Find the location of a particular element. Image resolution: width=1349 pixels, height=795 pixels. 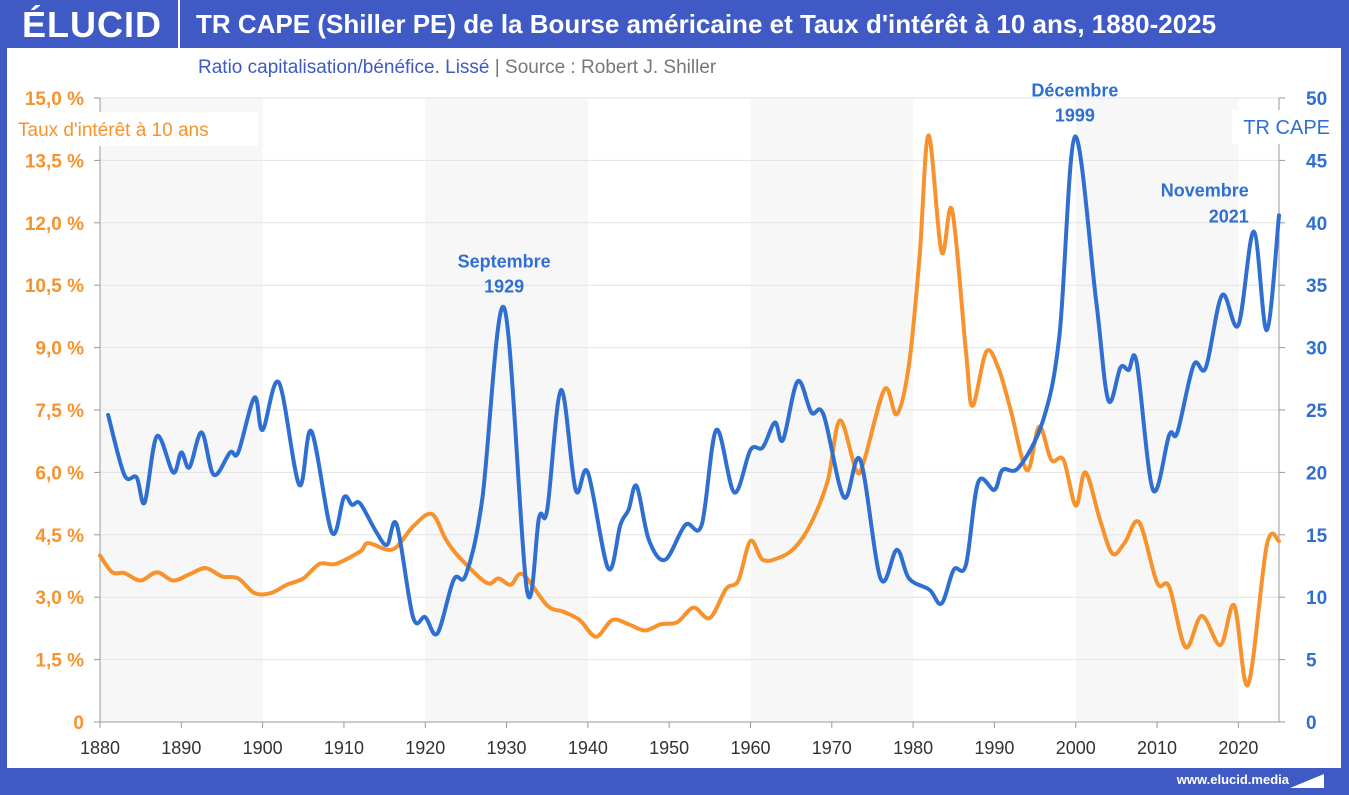

right-tick-label: 50 is located at coordinates (1316, 99).